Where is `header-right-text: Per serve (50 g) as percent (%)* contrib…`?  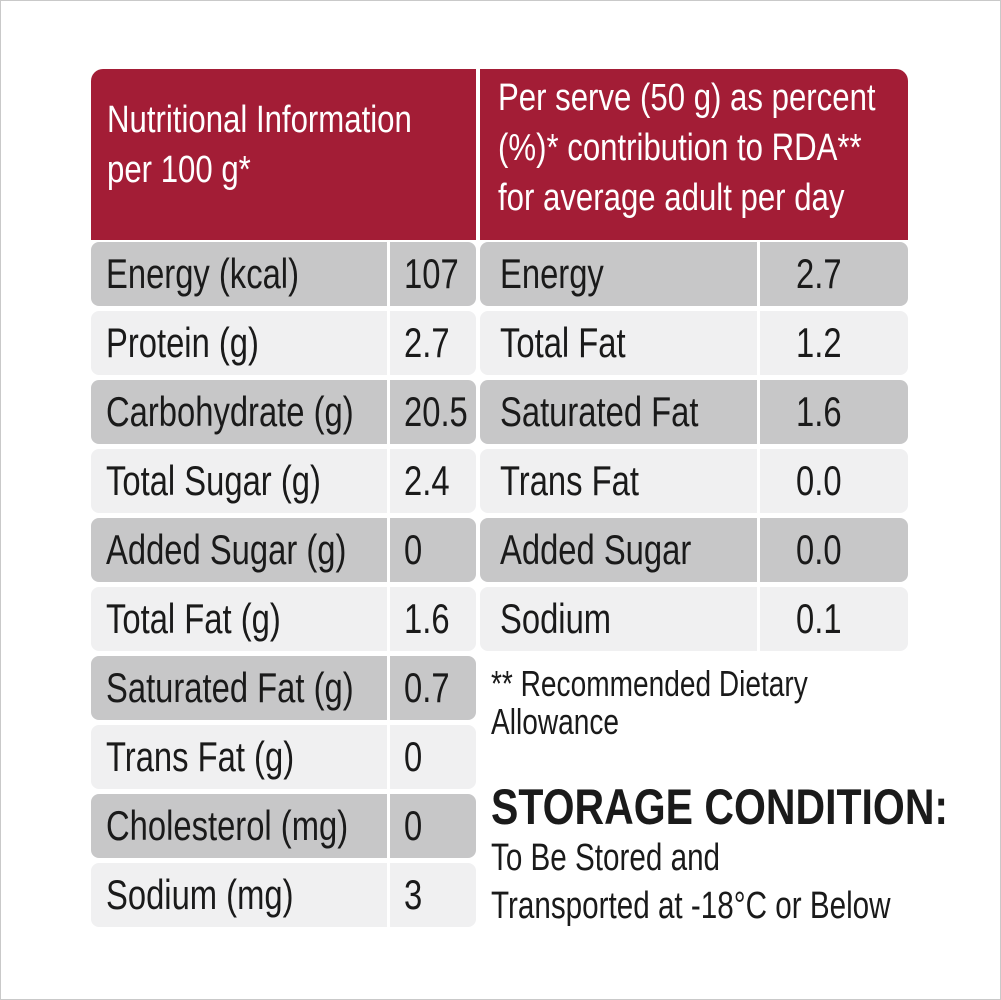
header-right-text: Per serve (50 g) as percent (%)* contrib… is located at coordinates (687, 148).